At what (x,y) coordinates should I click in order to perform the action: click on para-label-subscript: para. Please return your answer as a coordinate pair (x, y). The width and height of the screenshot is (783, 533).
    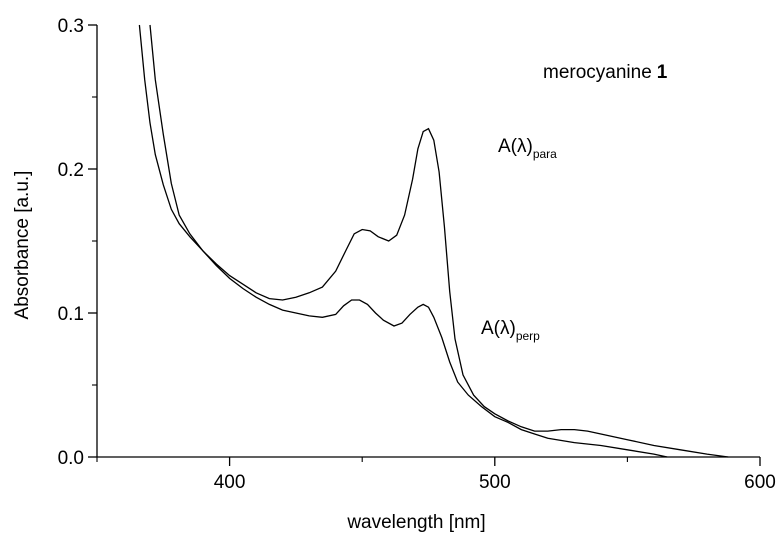
    Looking at the image, I should click on (545, 154).